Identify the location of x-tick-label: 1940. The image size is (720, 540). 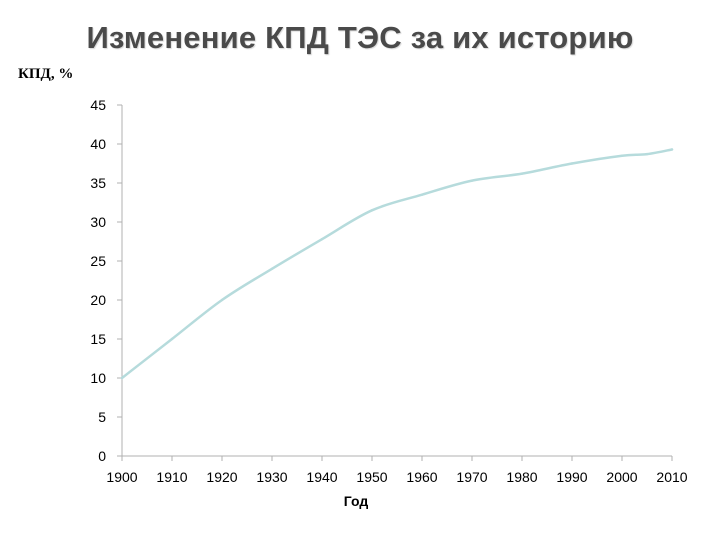
(321, 477).